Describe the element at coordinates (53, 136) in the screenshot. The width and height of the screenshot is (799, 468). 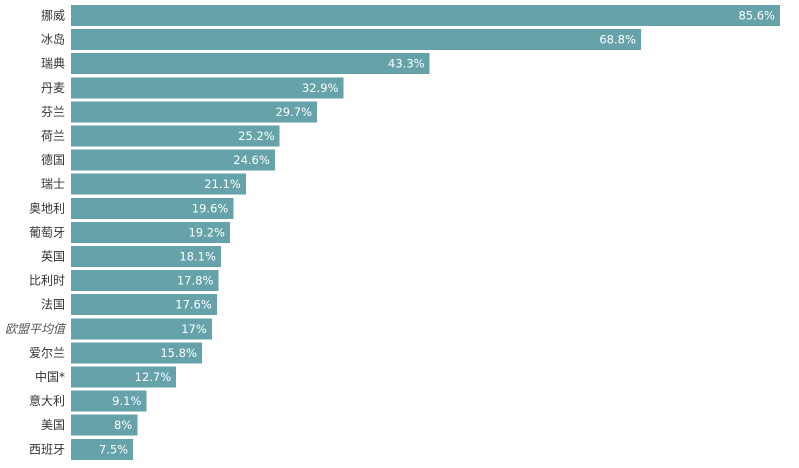
I see `category-label: 荷兰` at that location.